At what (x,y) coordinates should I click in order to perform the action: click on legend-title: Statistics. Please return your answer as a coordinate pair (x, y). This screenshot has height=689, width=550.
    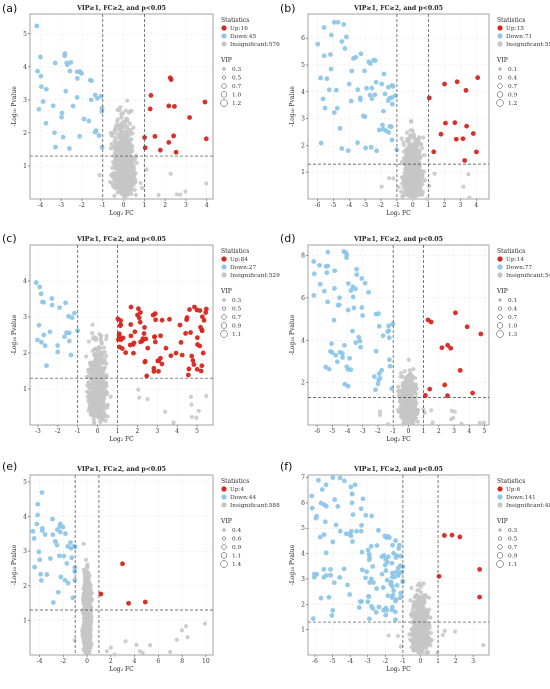
    Looking at the image, I should click on (235, 481).